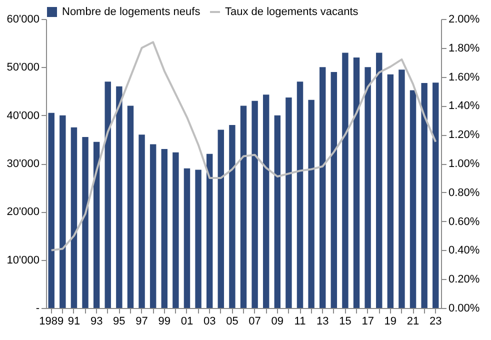 Image resolution: width=491 pixels, height=340 pixels. Describe the element at coordinates (23, 164) in the screenshot. I see `y-tick-label: 30'000` at that location.